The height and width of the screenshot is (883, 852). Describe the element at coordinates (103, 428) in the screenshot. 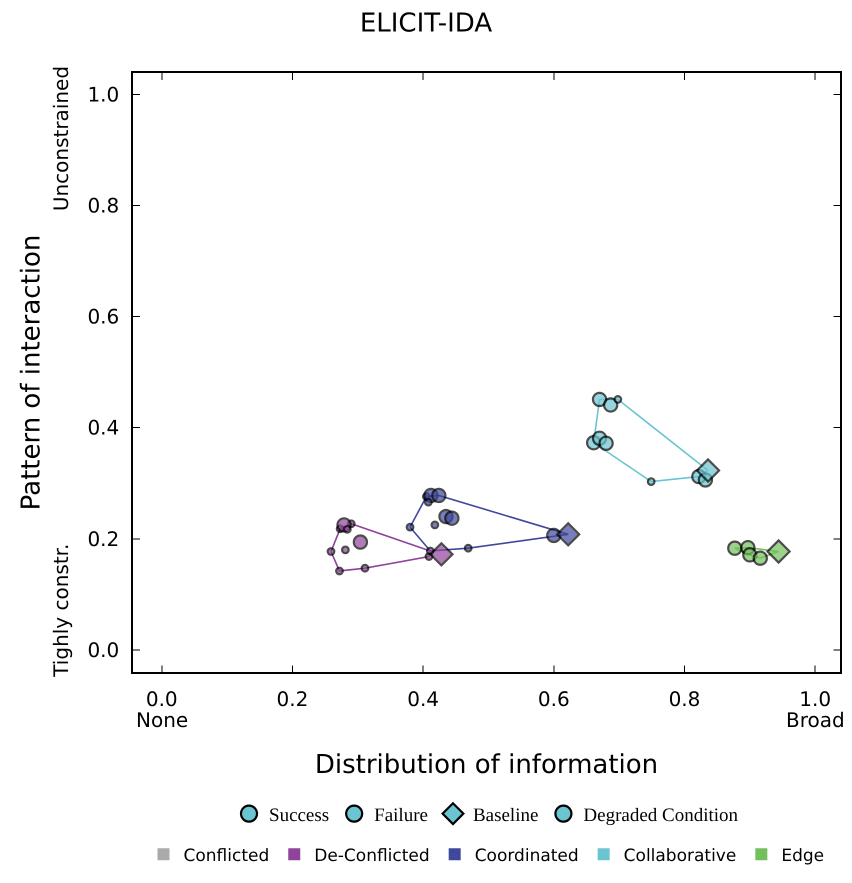

I see `y-tick-label: 0.4` at that location.